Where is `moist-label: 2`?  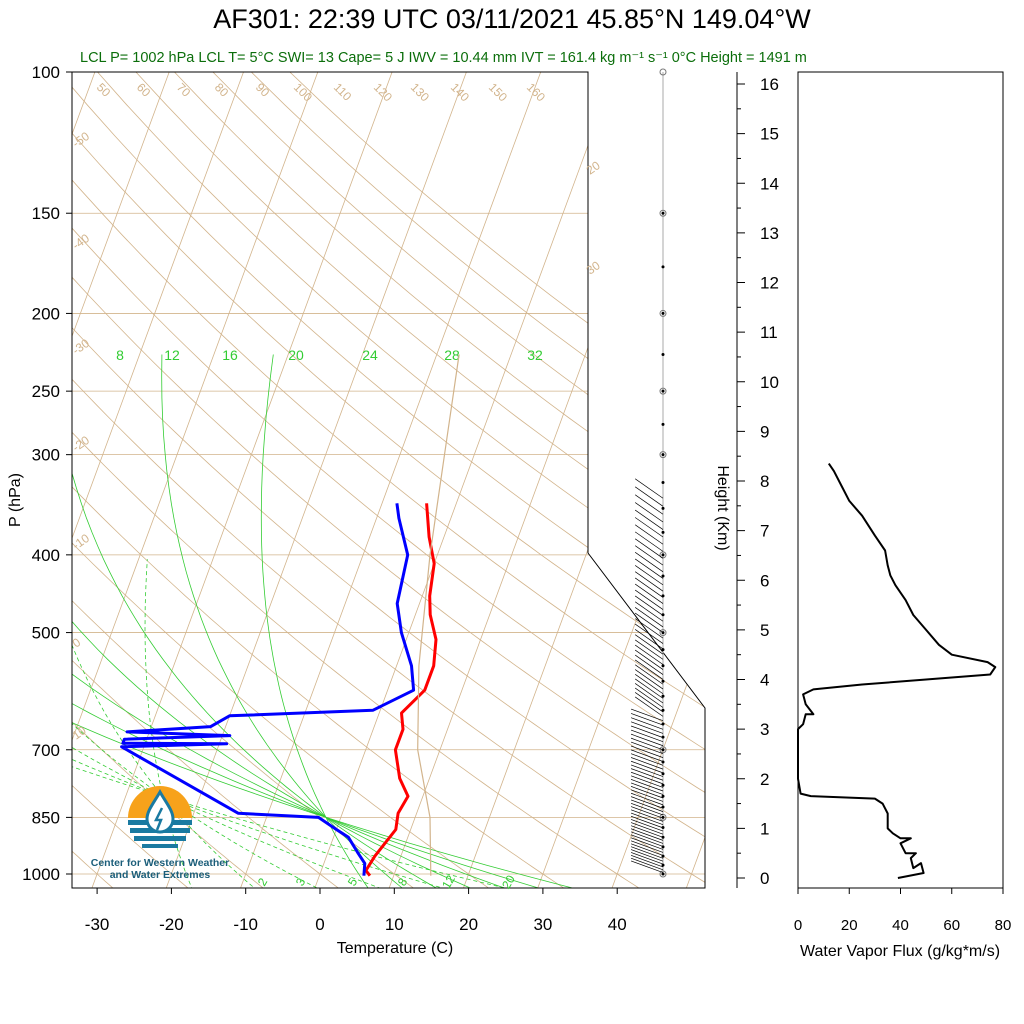
moist-label: 2 is located at coordinates (263, 881).